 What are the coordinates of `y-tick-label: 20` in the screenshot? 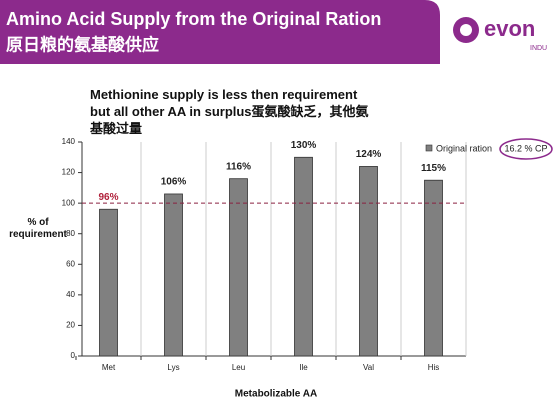 It's located at (70, 325).